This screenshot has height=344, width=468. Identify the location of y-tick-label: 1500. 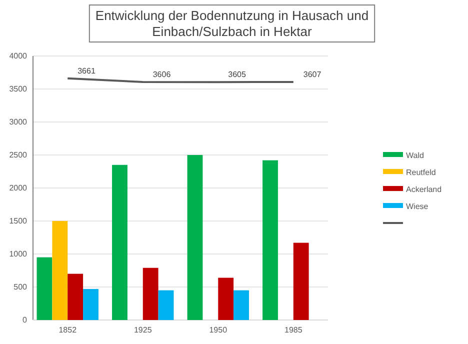
(18, 221).